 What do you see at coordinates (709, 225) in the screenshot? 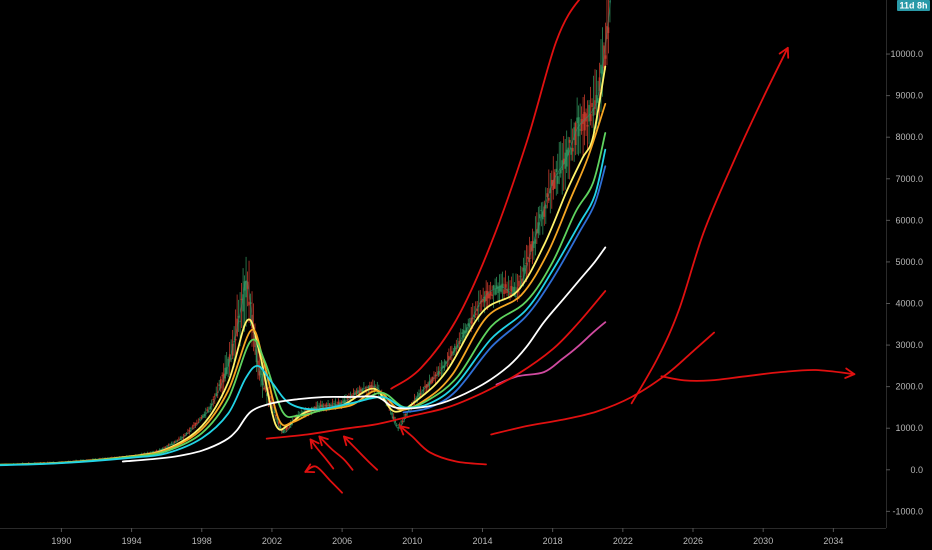
I see `annotation-projection-up` at bounding box center [709, 225].